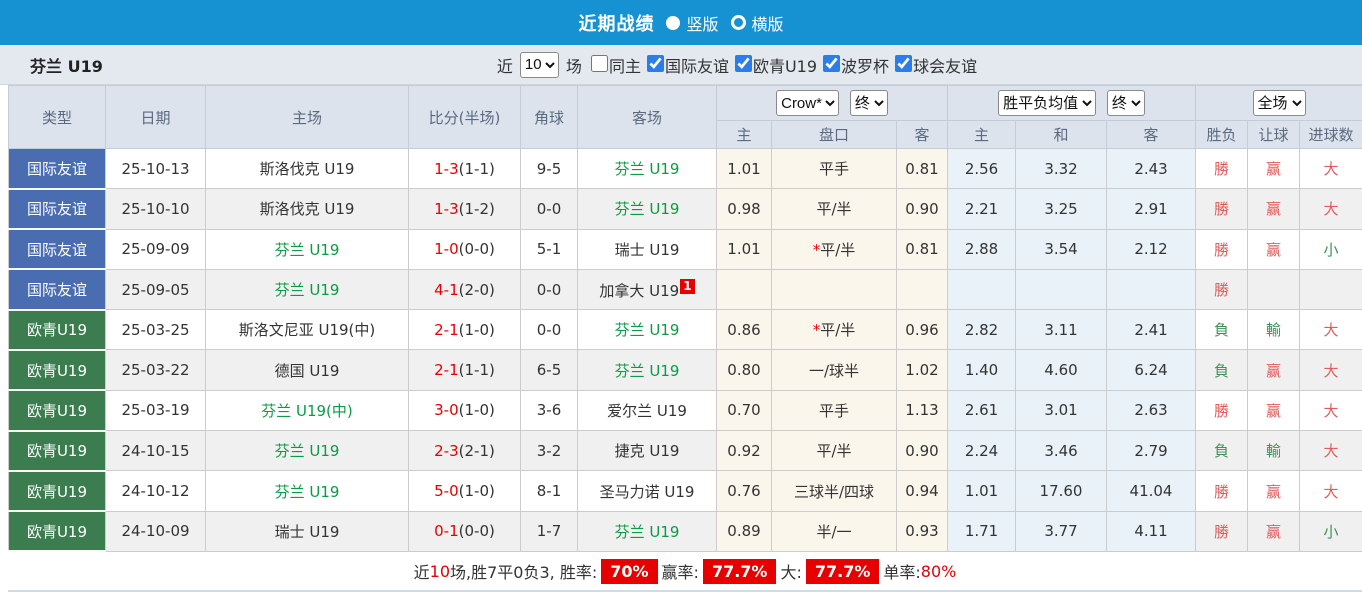 The image size is (1362, 594). What do you see at coordinates (446, 208) in the screenshot?
I see `full-time-score: 1-3` at bounding box center [446, 208].